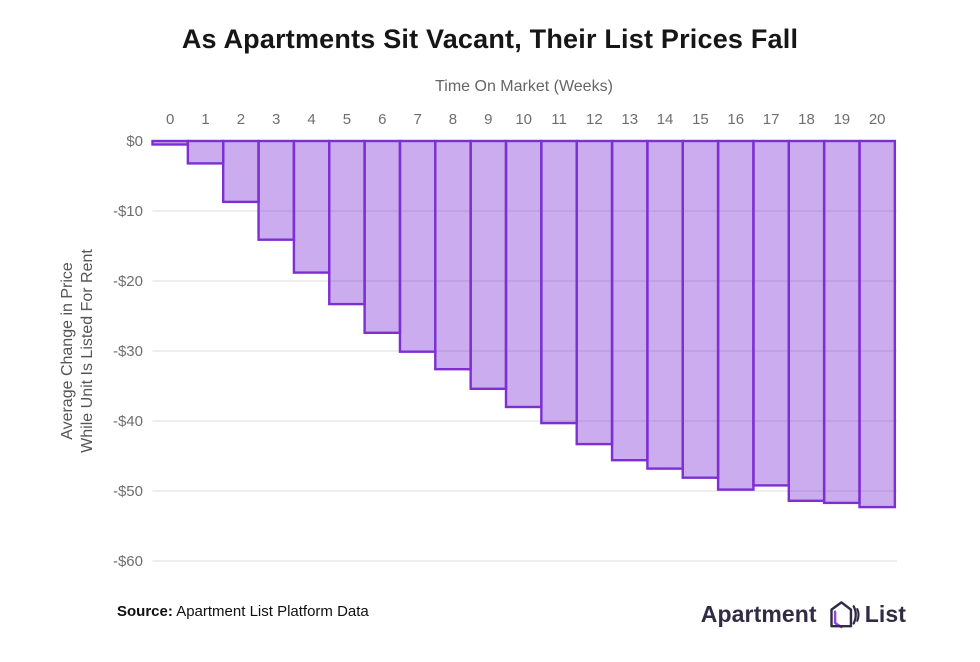 The image size is (980, 662). Describe the element at coordinates (417, 119) in the screenshot. I see `x-tick-label: 7` at that location.